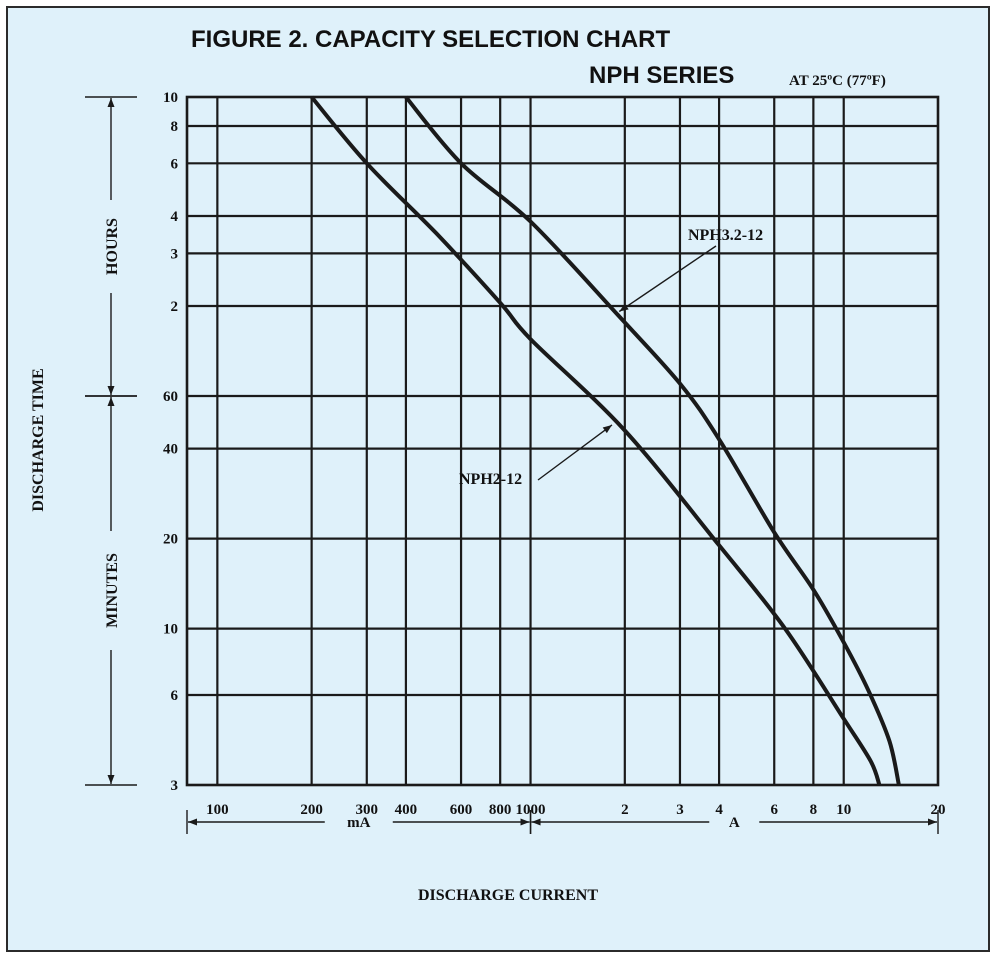 This screenshot has width=996, height=958. What do you see at coordinates (734, 823) in the screenshot?
I see `x-range-label: A` at bounding box center [734, 823].